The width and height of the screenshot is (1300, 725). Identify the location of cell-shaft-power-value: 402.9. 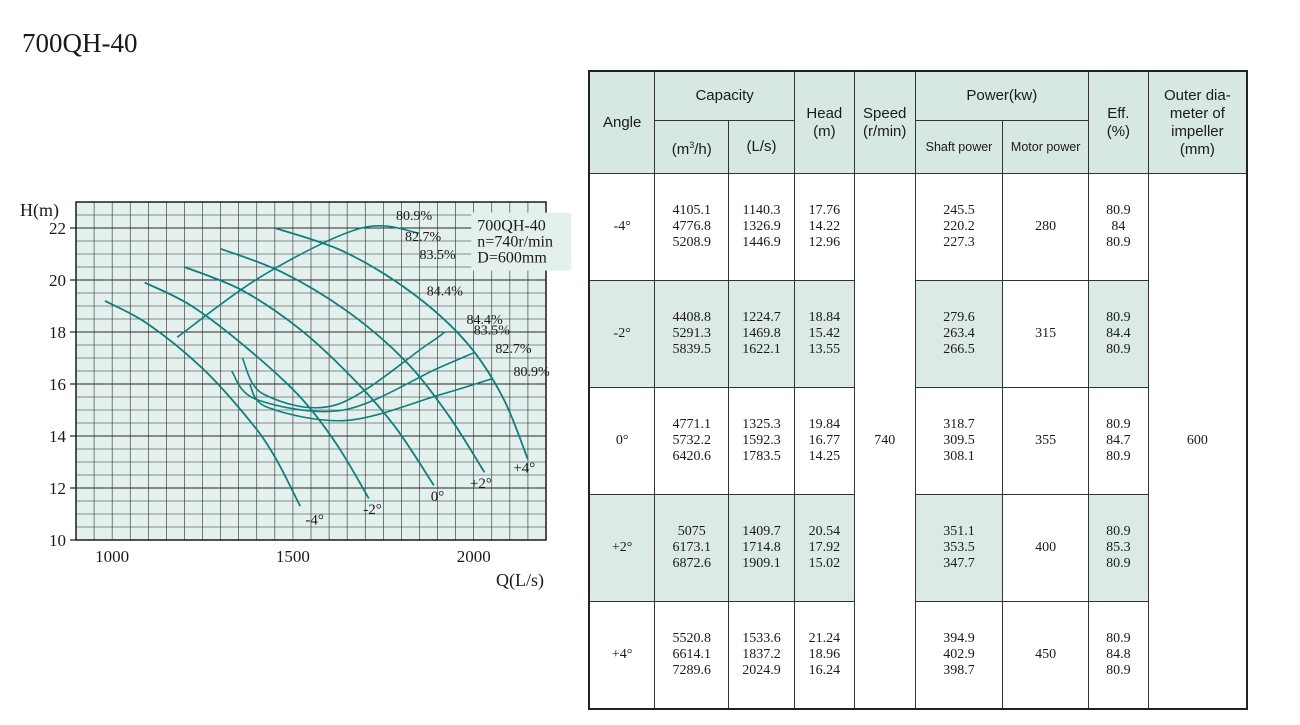
(959, 654).